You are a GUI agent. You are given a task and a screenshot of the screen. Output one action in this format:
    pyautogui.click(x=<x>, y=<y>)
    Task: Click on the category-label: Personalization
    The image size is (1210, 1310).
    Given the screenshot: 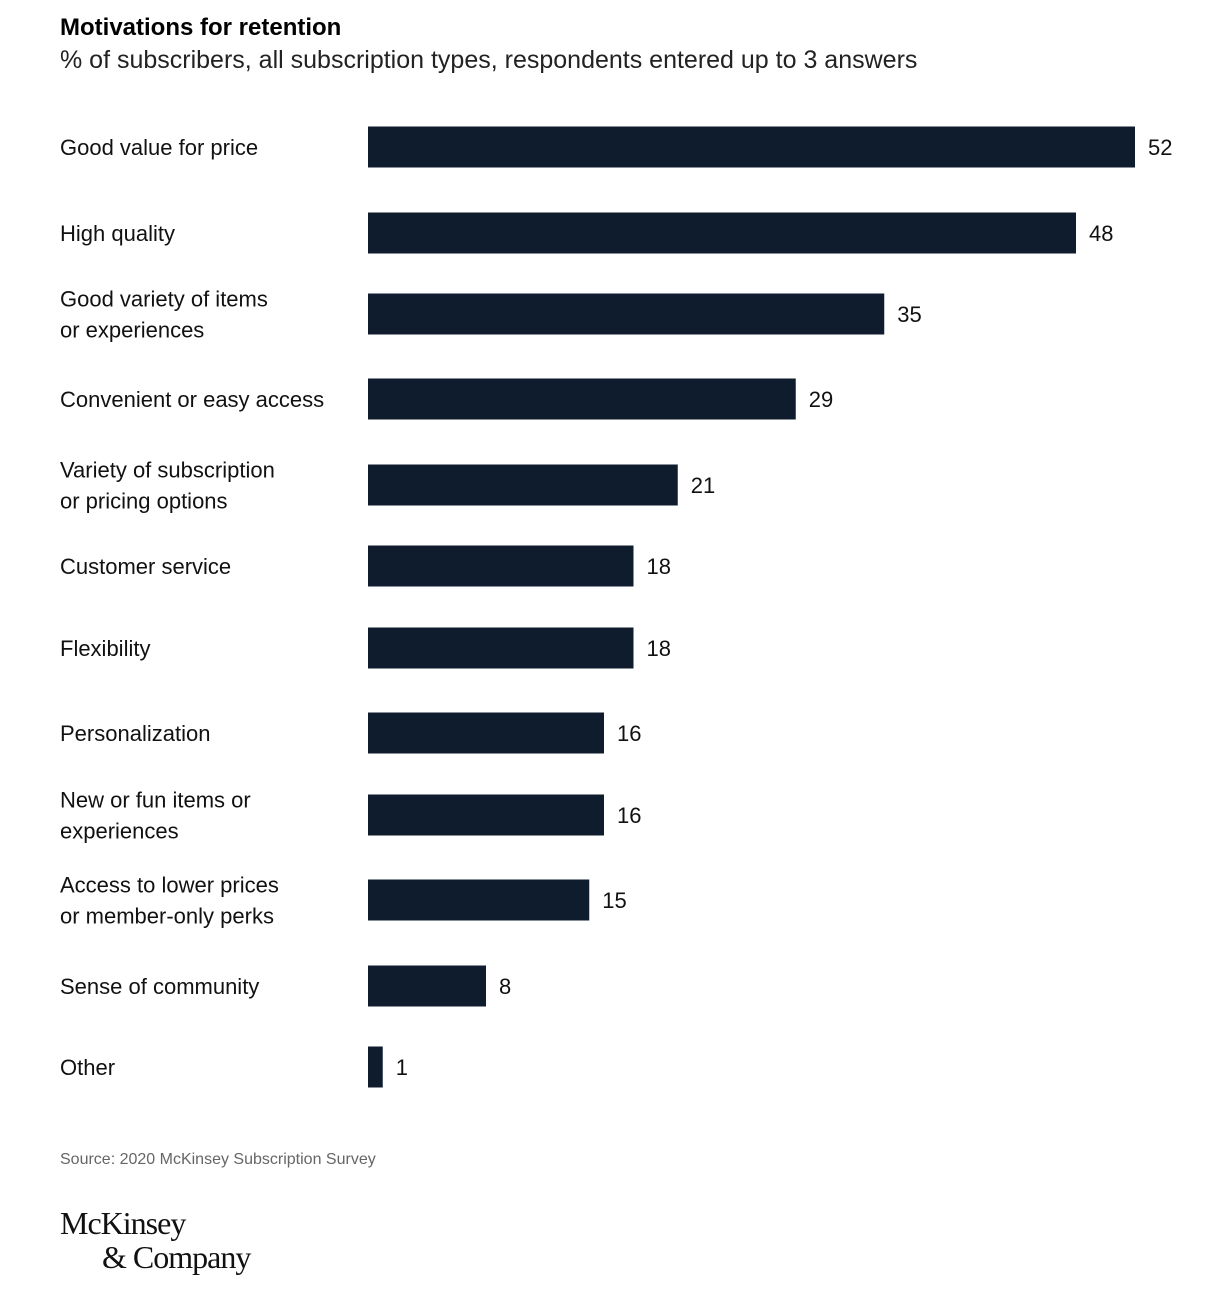 What is the action you would take?
    pyautogui.click(x=135, y=733)
    